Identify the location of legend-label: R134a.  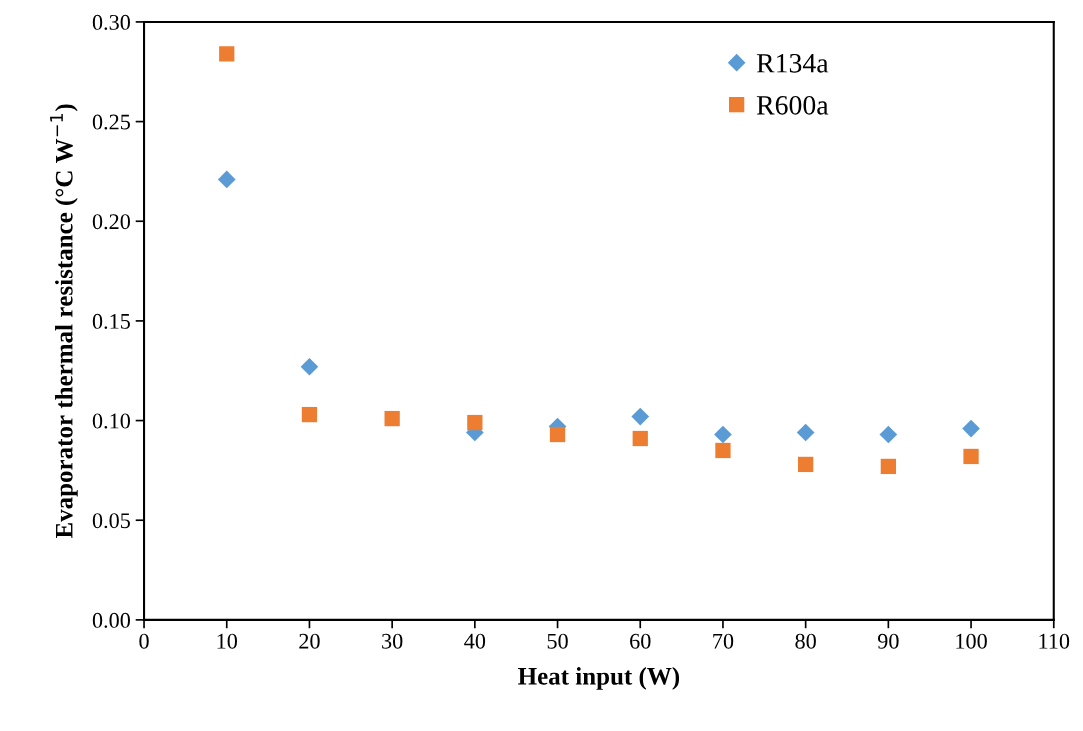
(792, 63).